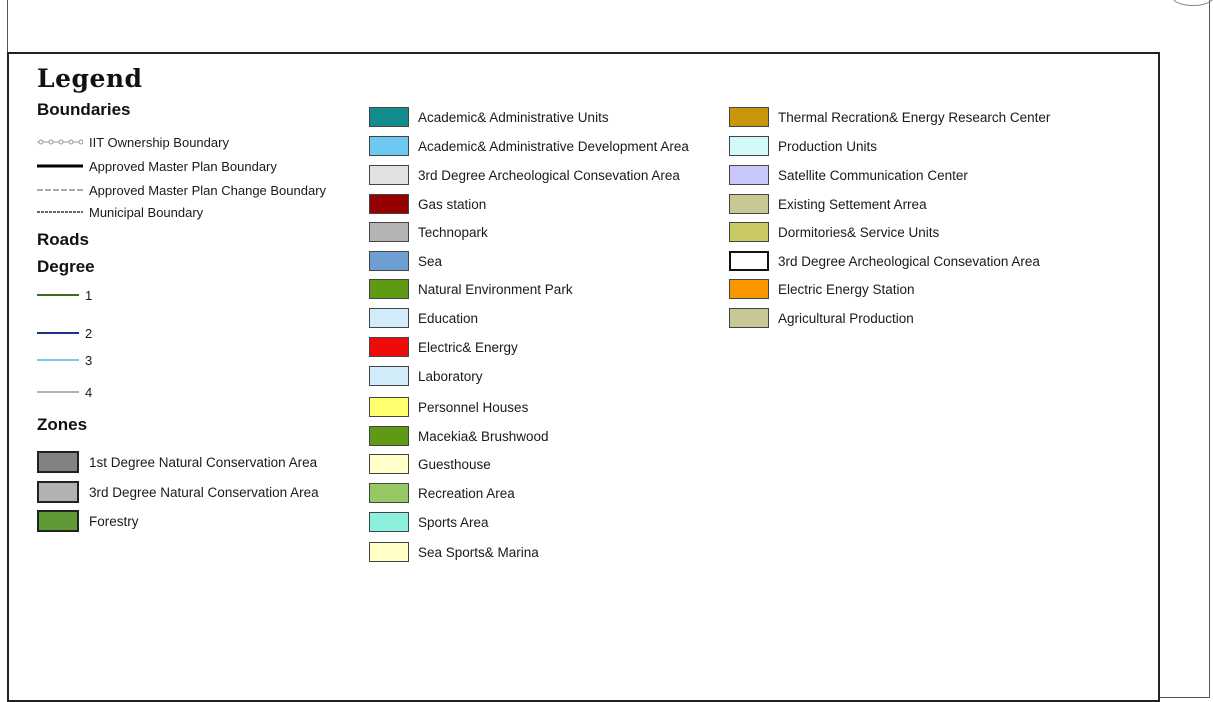  I want to click on land-use-label: Personnel Houses, so click(473, 407).